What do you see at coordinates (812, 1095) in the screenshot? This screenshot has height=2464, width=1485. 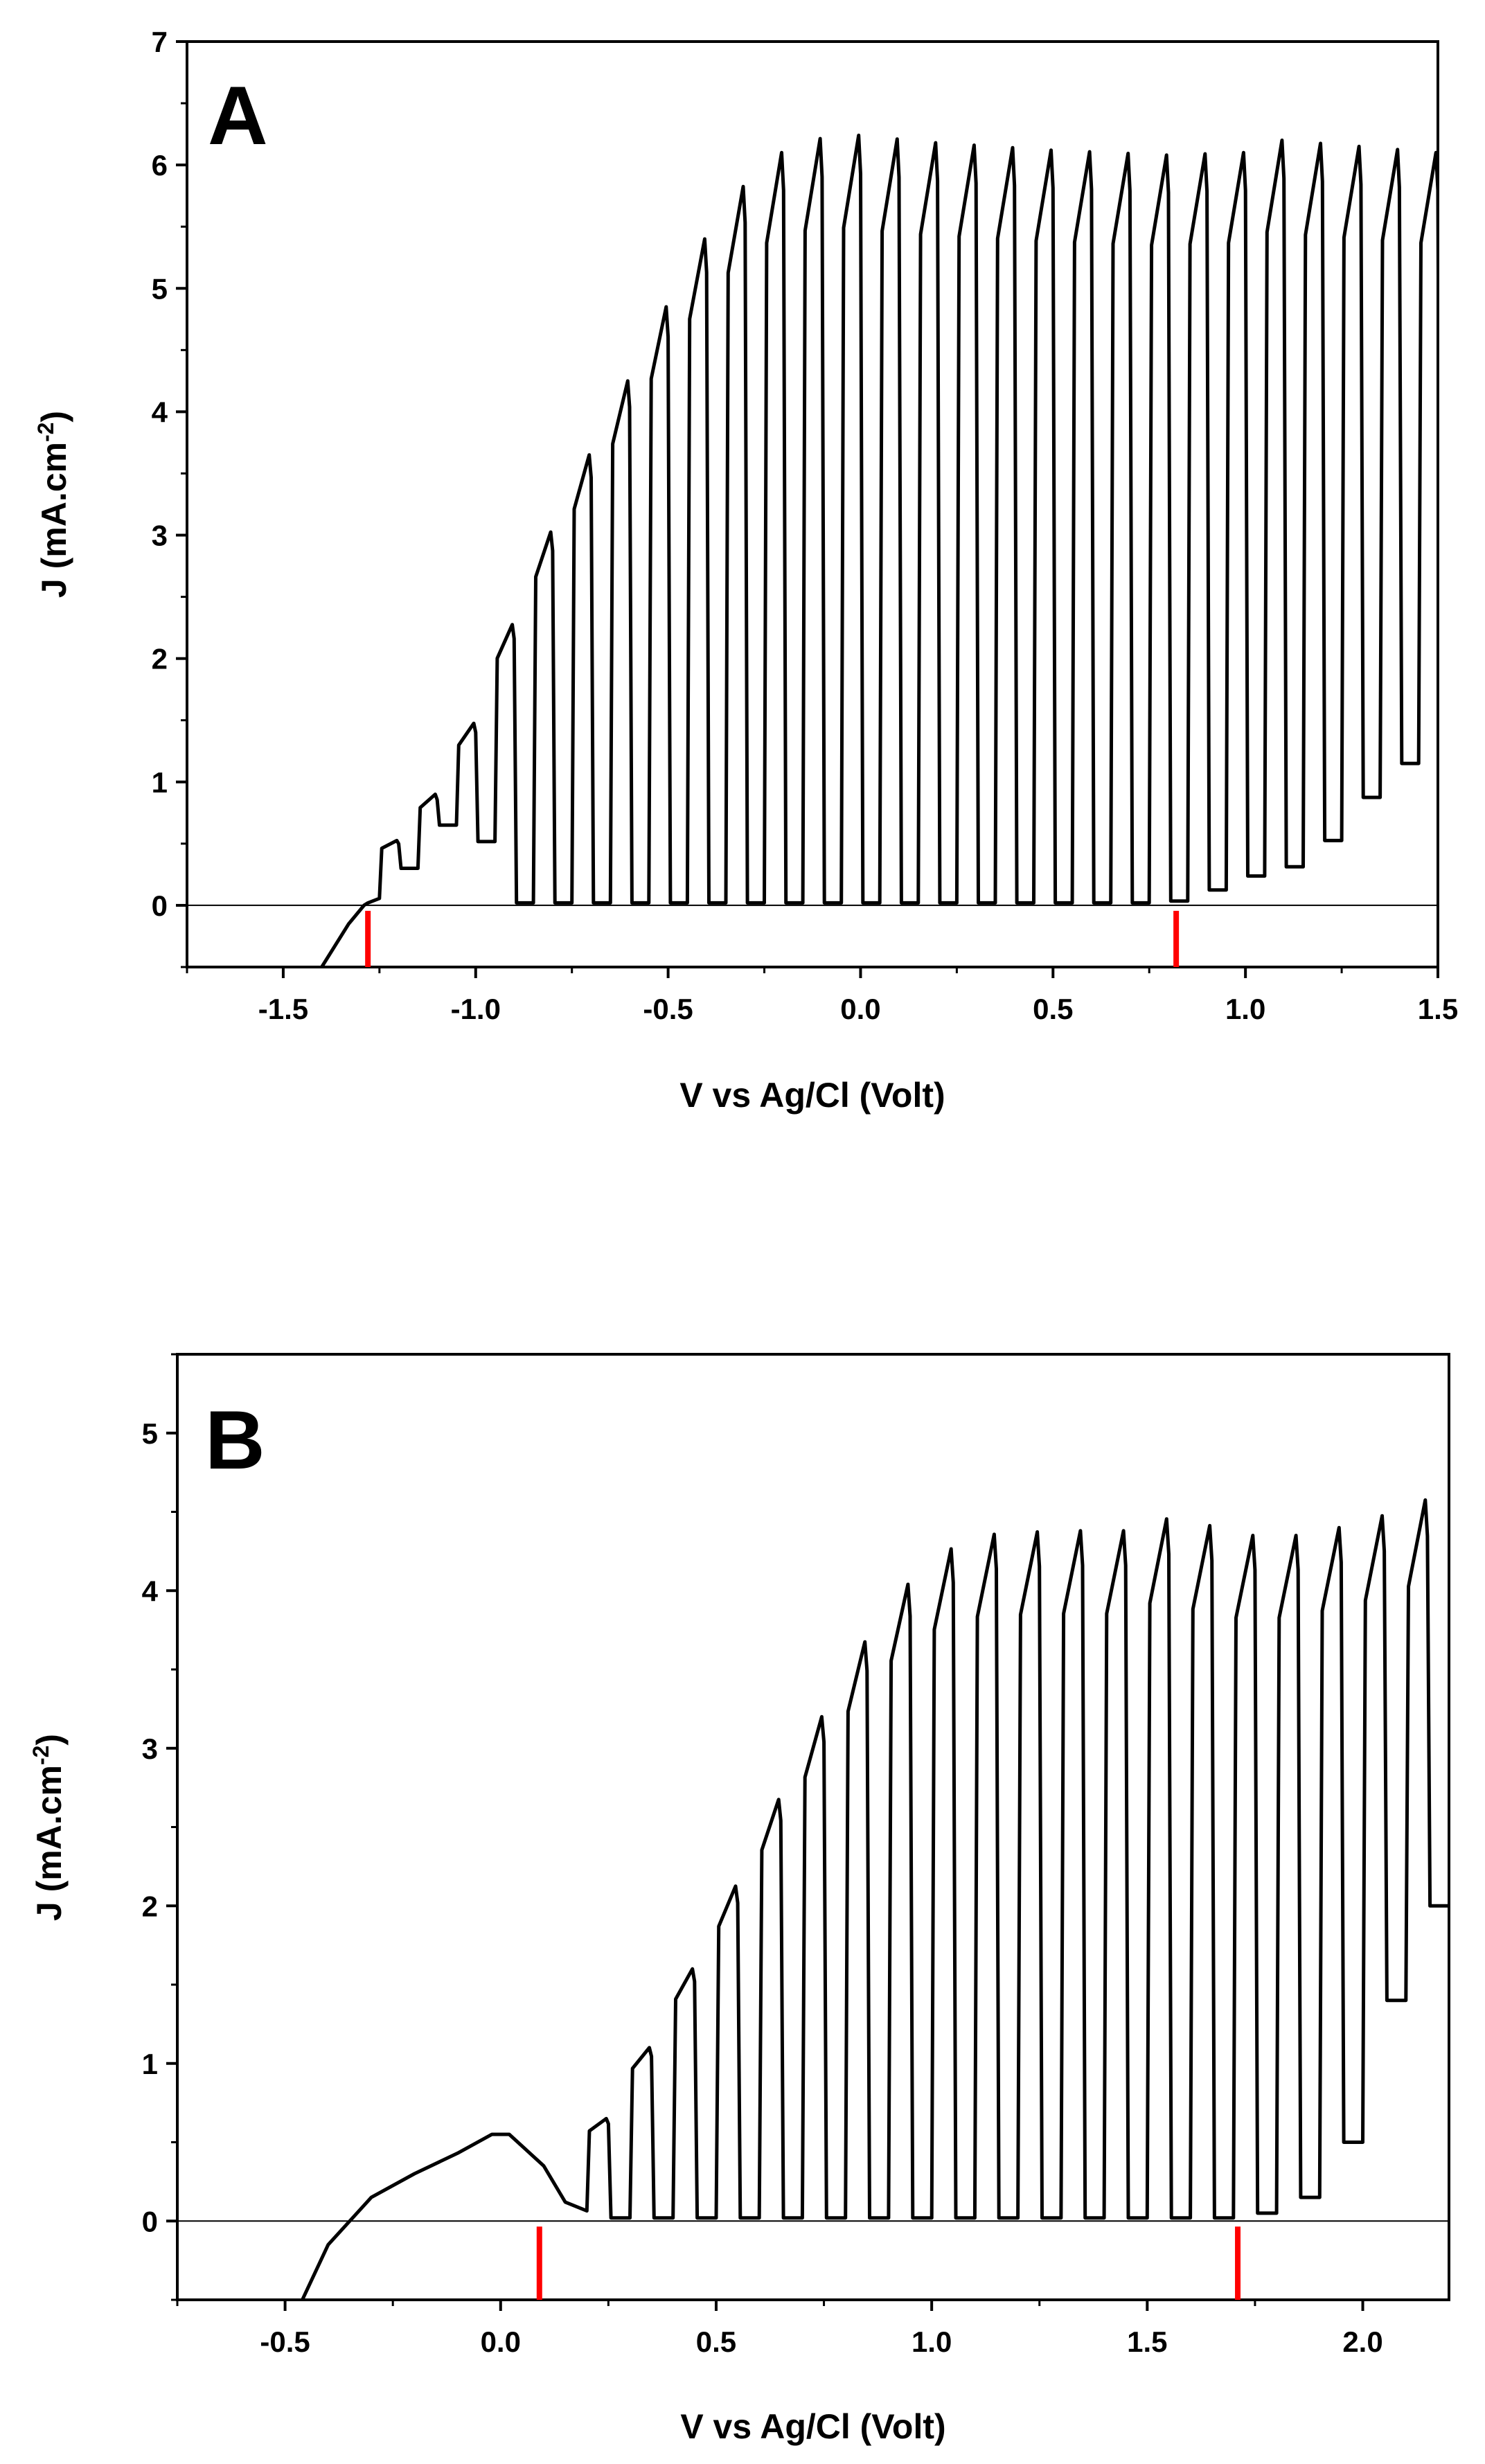 I see `panel-a-x-axis-title: V vs Ag/Cl (Volt)` at bounding box center [812, 1095].